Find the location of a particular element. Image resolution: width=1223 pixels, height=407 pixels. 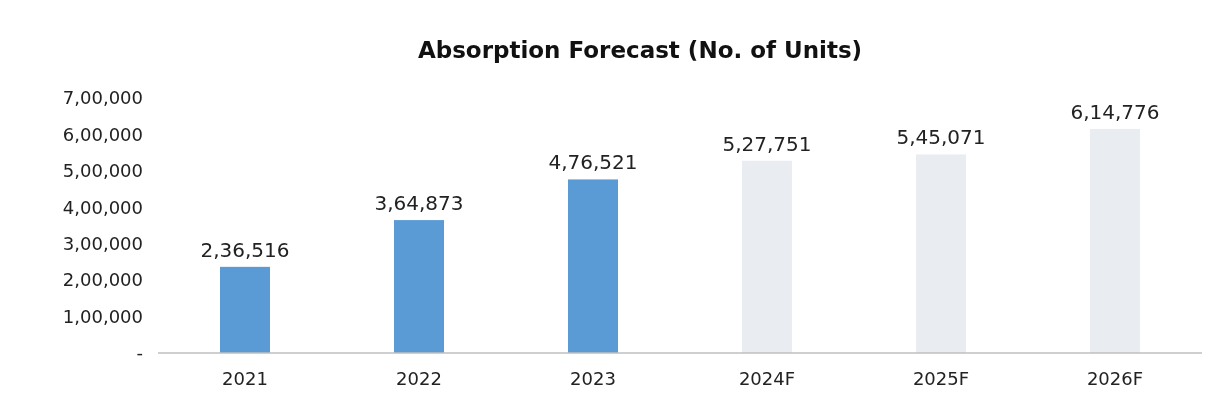

y-tick-label: 4,00,000 is located at coordinates (102, 207).